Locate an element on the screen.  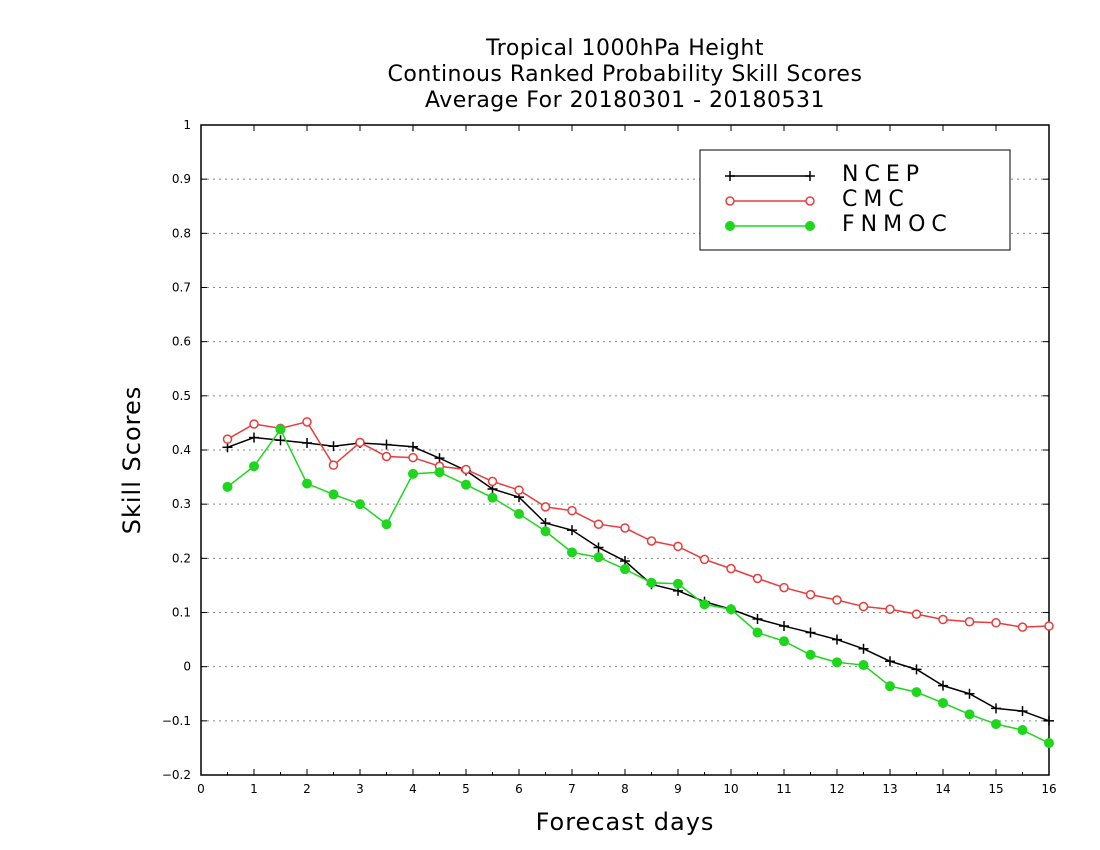
y-axis-label: Skill Scores is located at coordinates (132, 460).